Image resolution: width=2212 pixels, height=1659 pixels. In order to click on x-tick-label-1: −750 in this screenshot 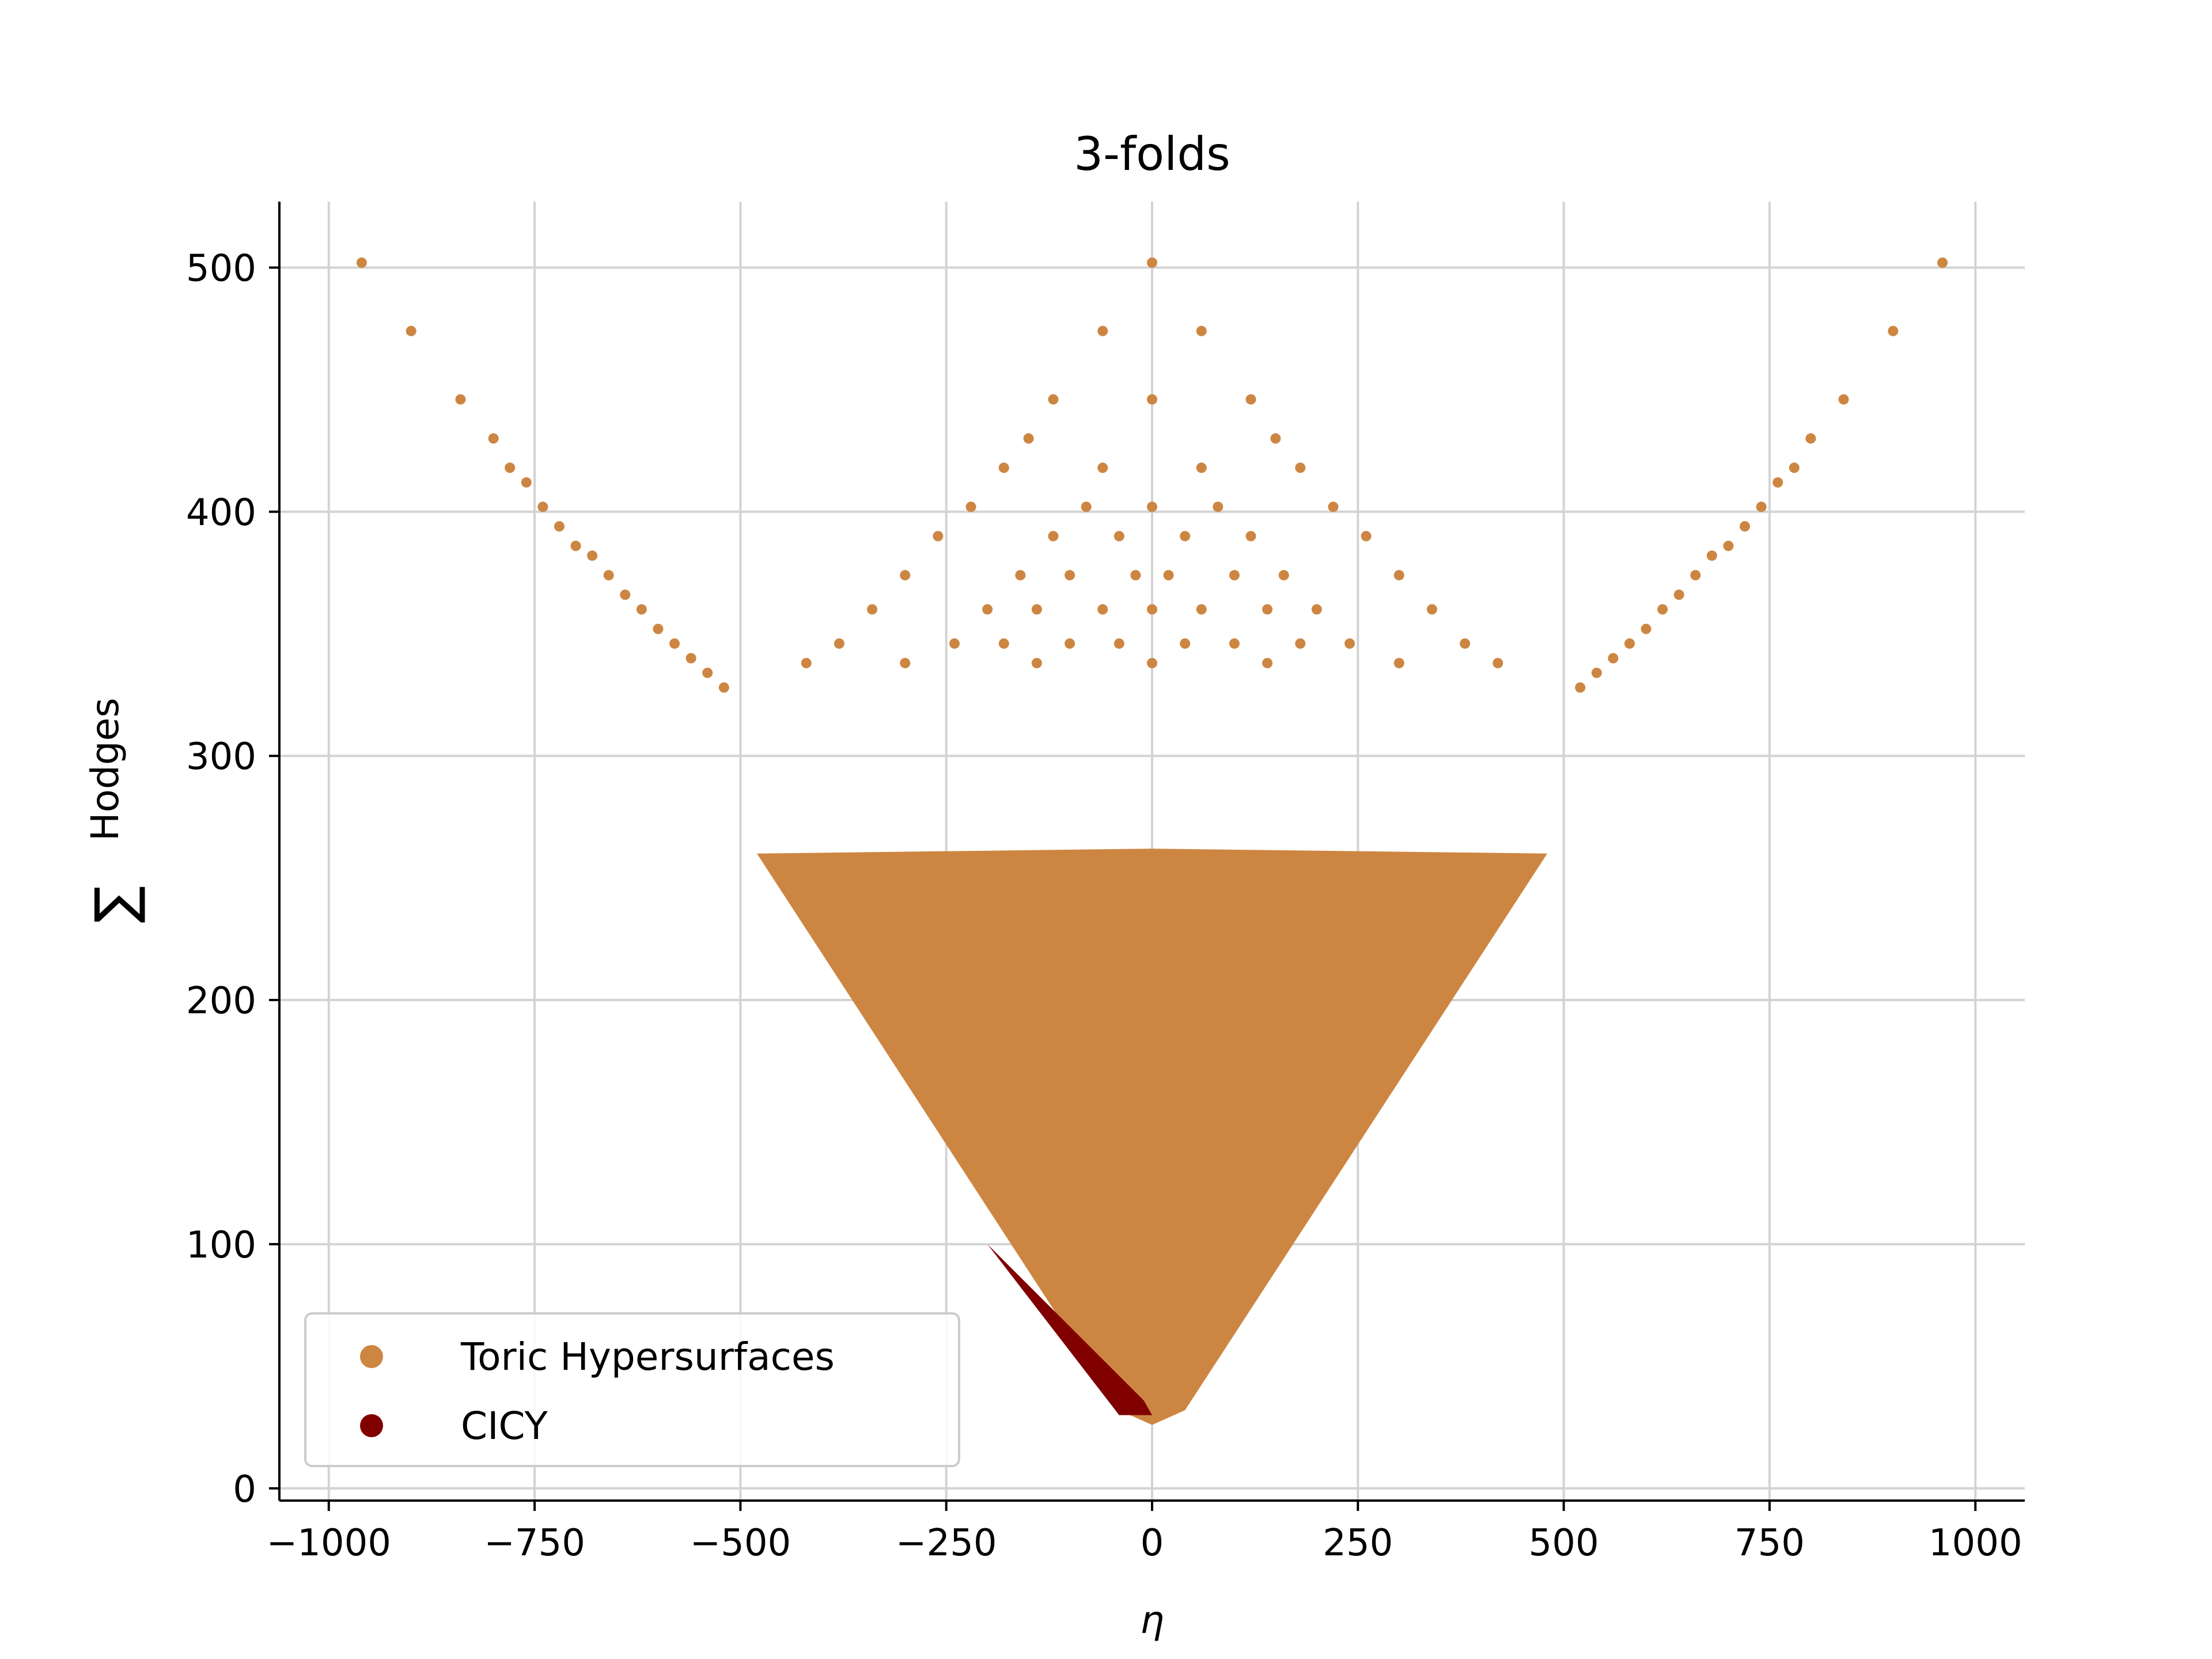, I will do `click(534, 1543)`.